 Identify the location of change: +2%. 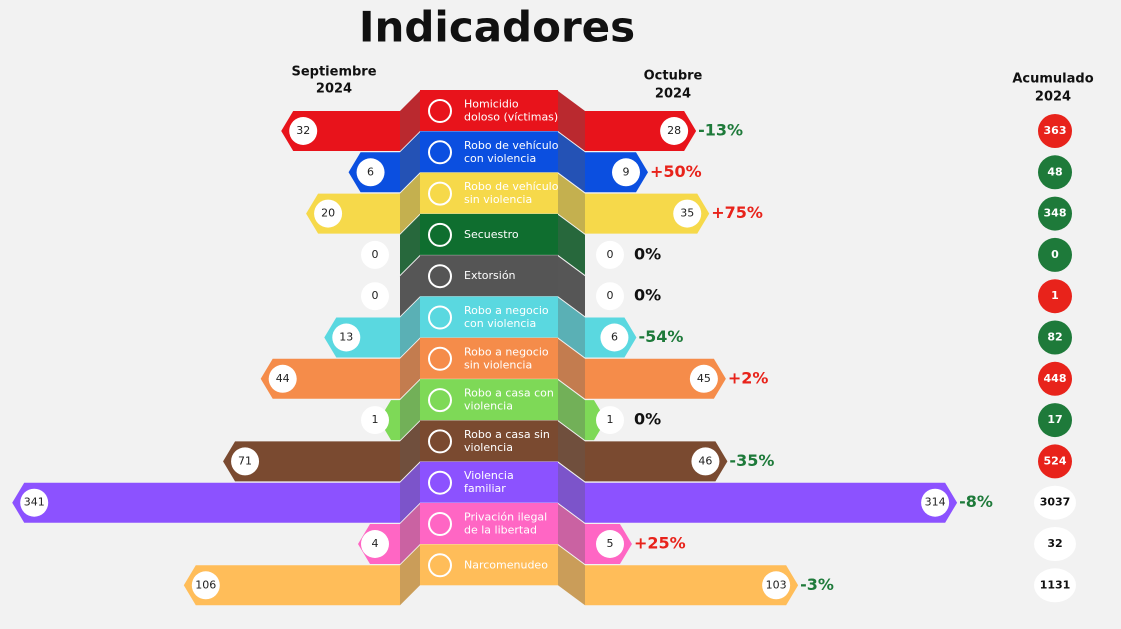
(748, 377).